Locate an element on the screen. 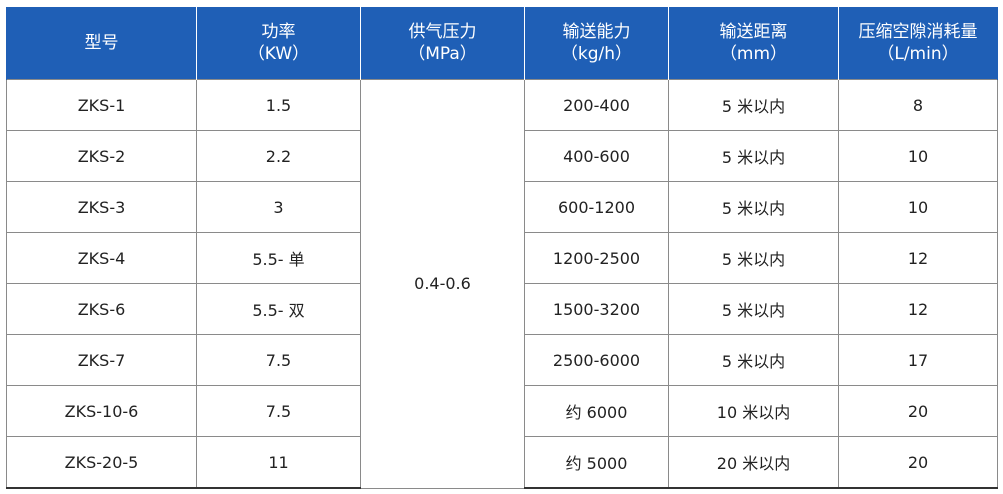 The image size is (1003, 494). cell-model: ZKS-4 is located at coordinates (101, 258).